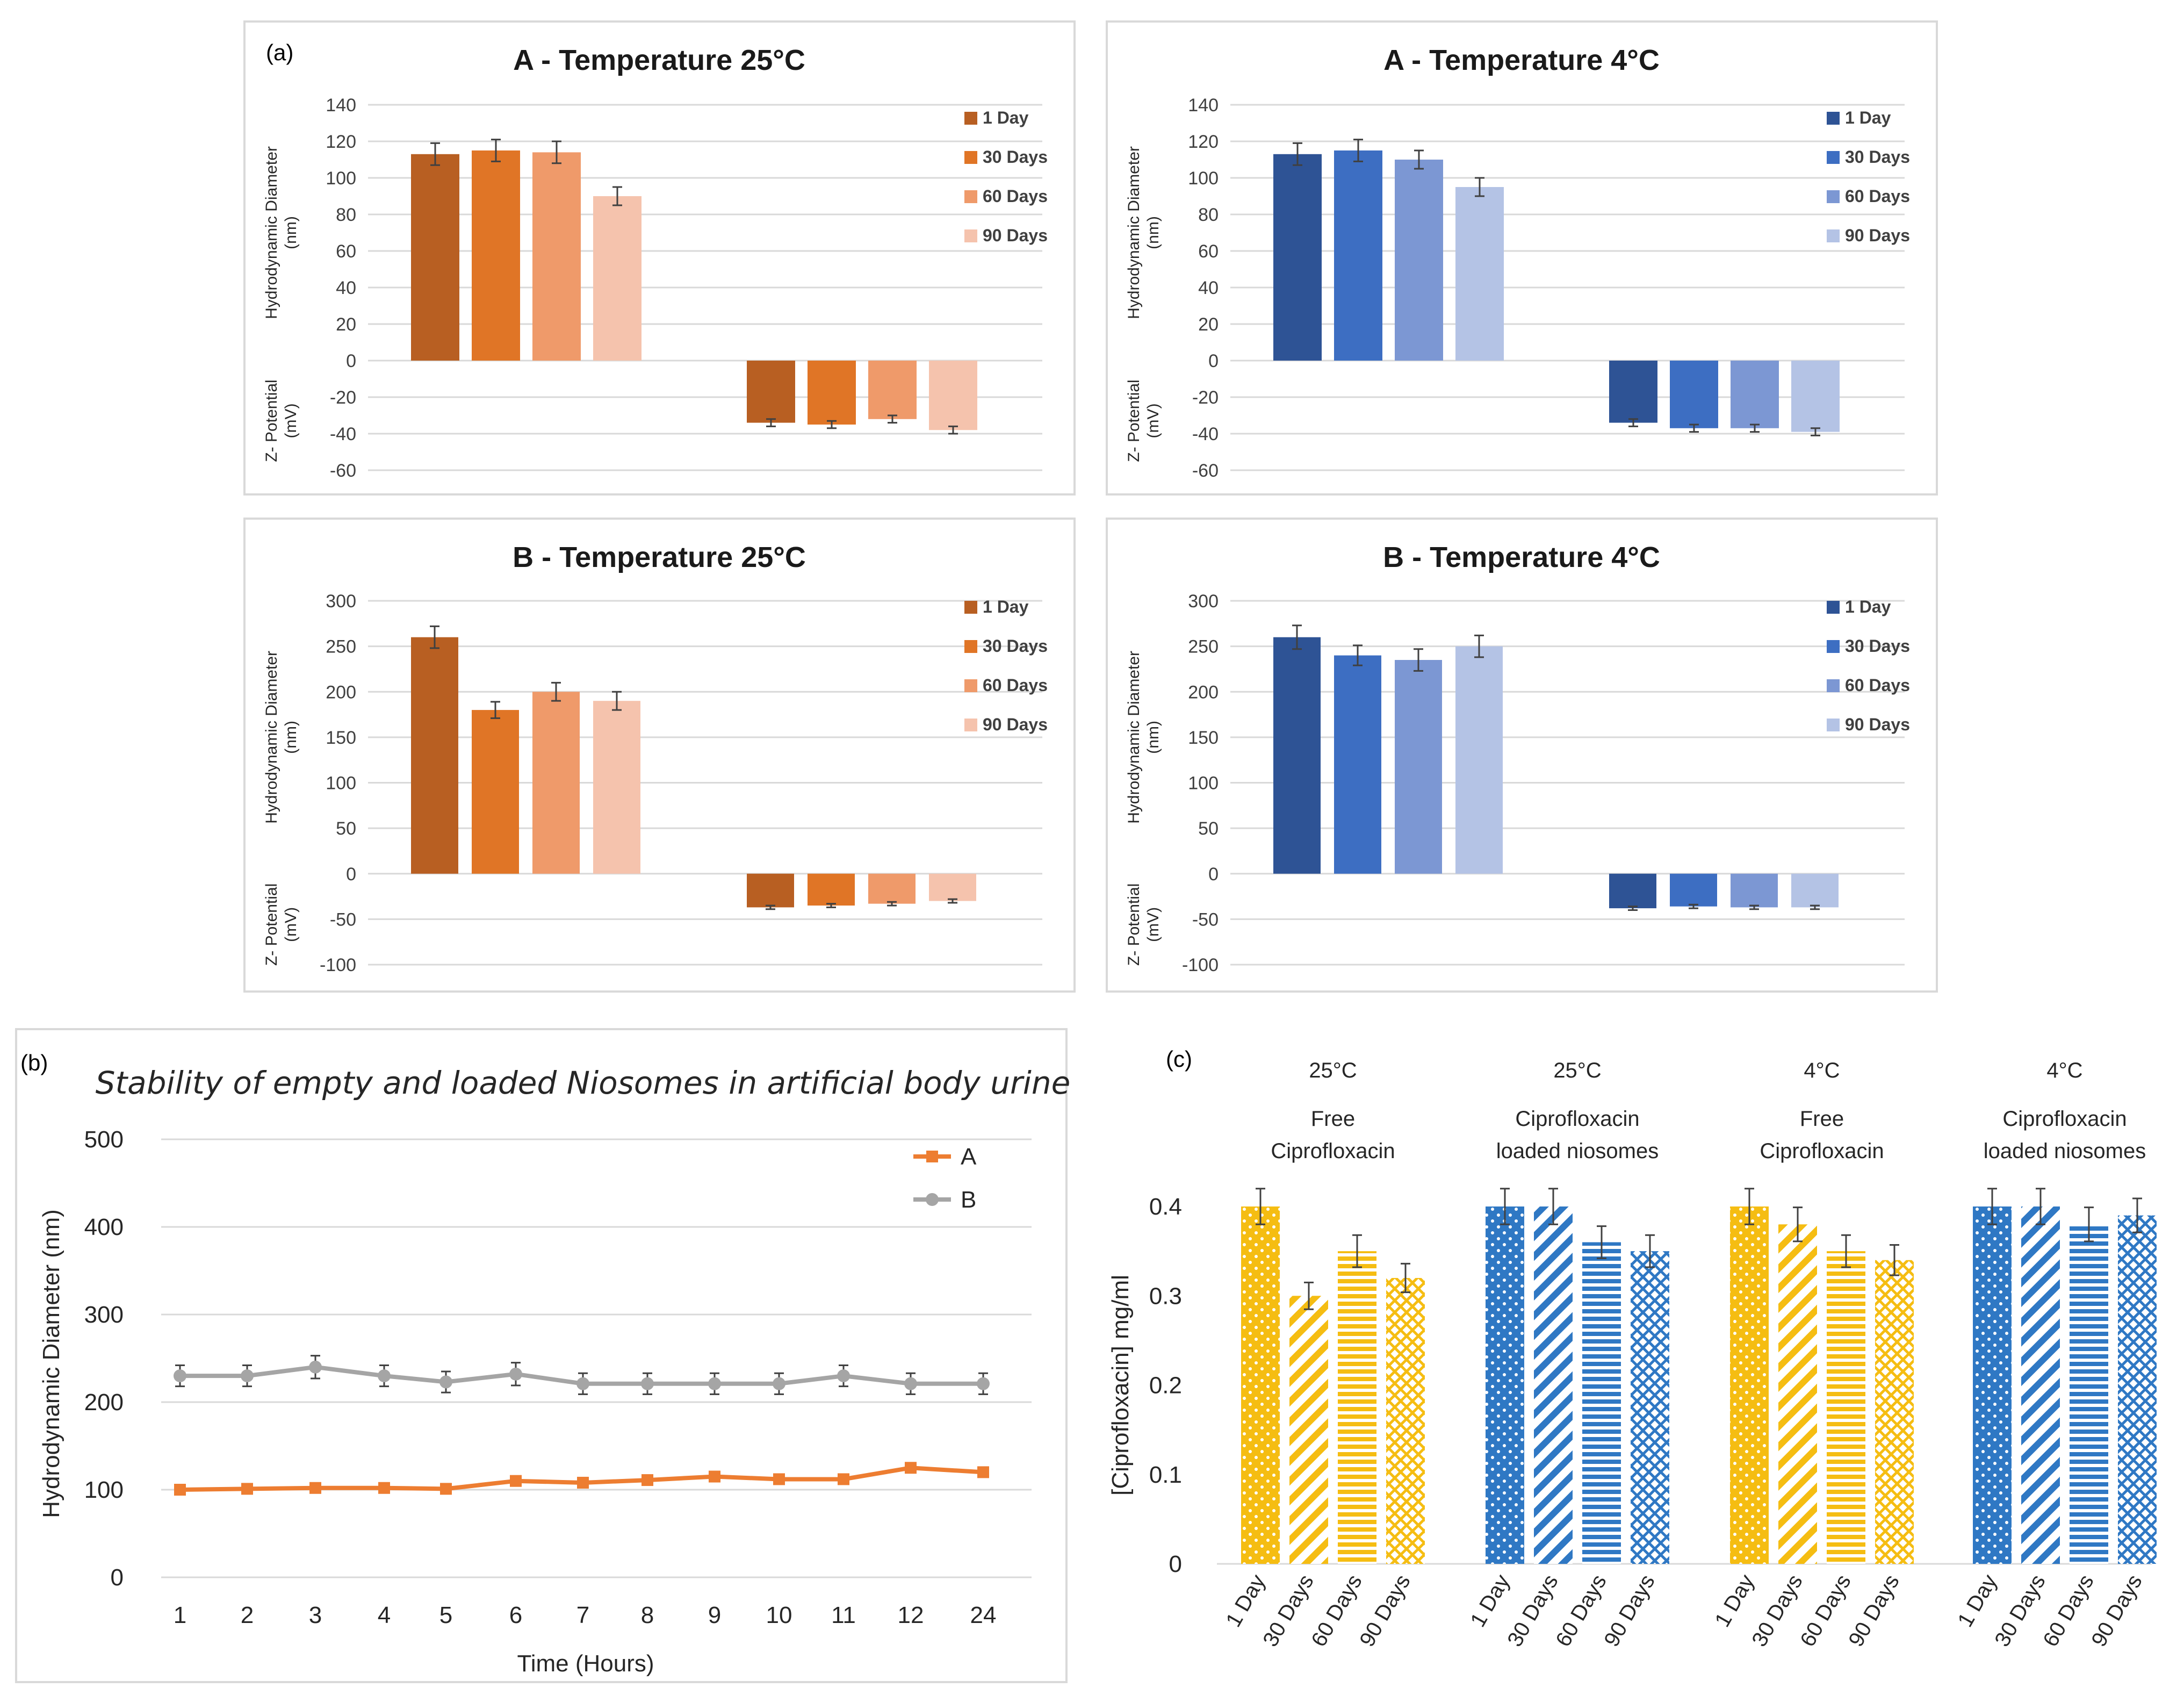 This screenshot has width=2184, height=1695. Describe the element at coordinates (933, 1199) in the screenshot. I see `legend-marker` at that location.